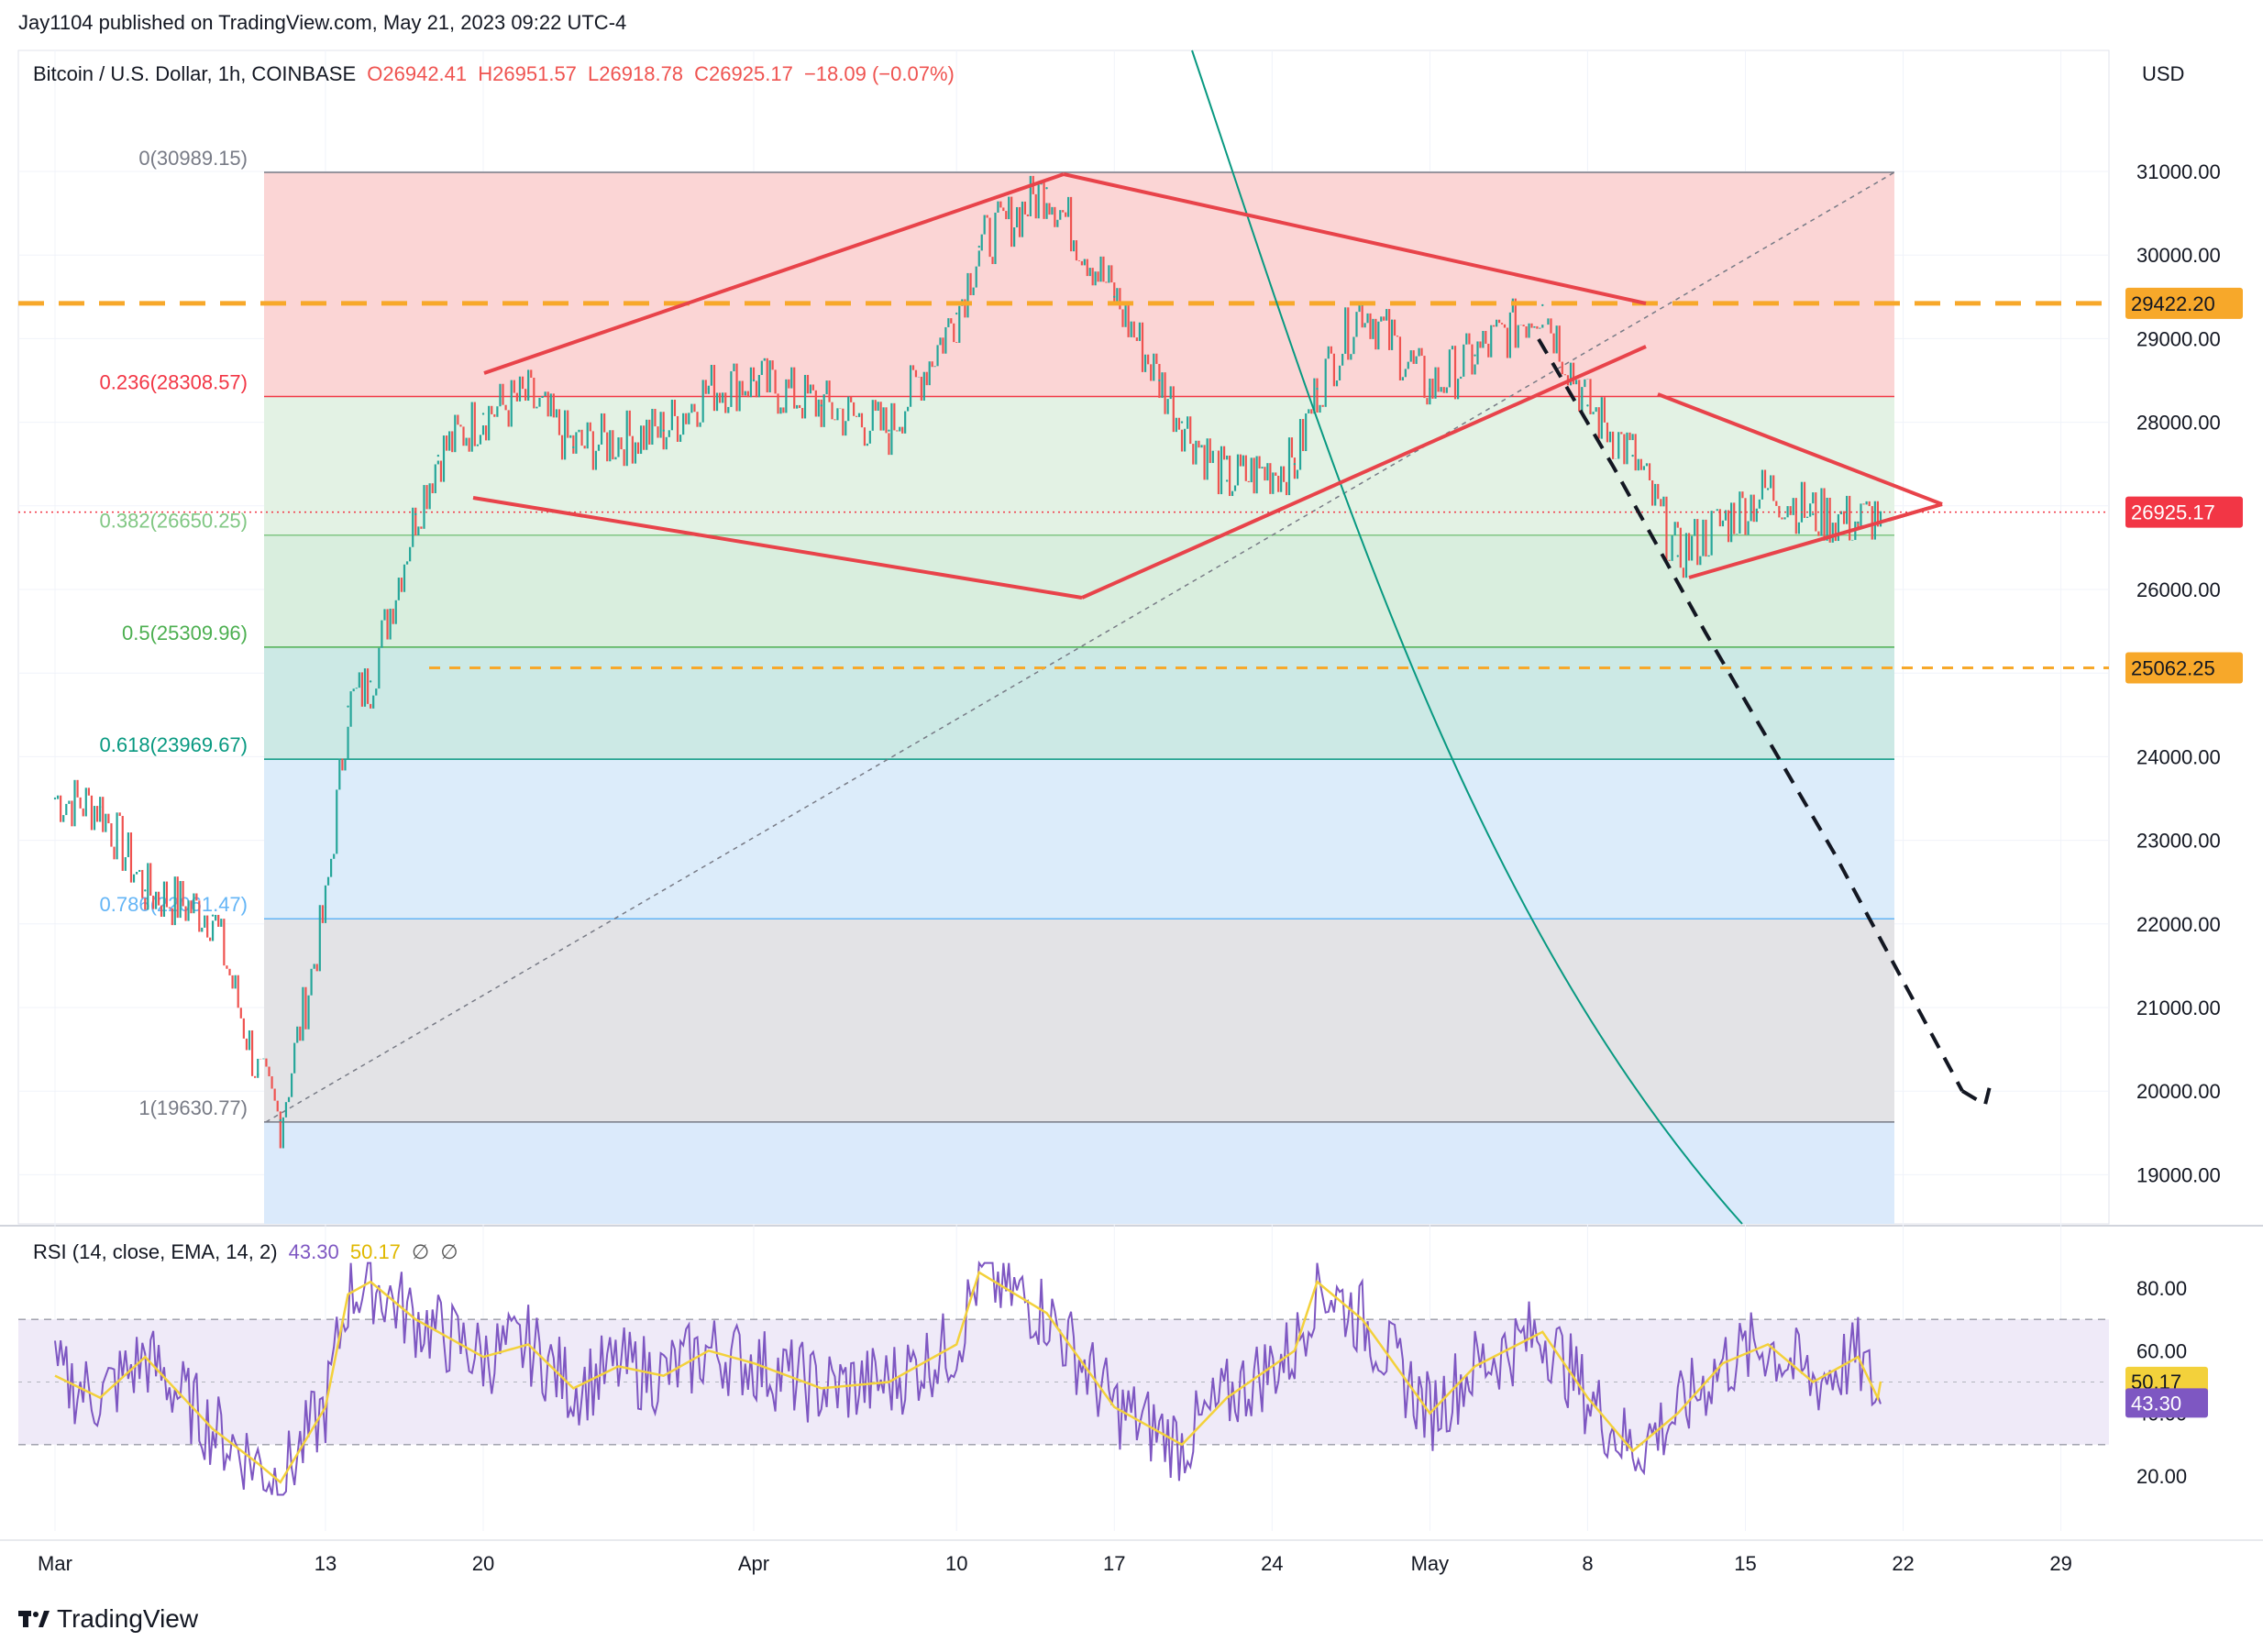  I want to click on time-tick-label: 8, so click(1588, 1563).